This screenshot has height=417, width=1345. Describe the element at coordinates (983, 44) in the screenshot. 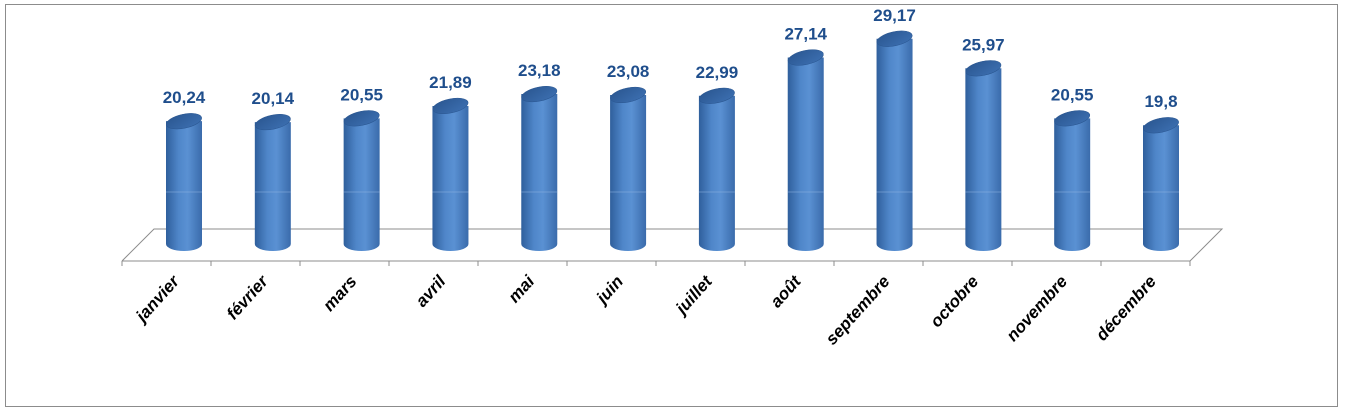

I see `value-label: 25,97` at that location.